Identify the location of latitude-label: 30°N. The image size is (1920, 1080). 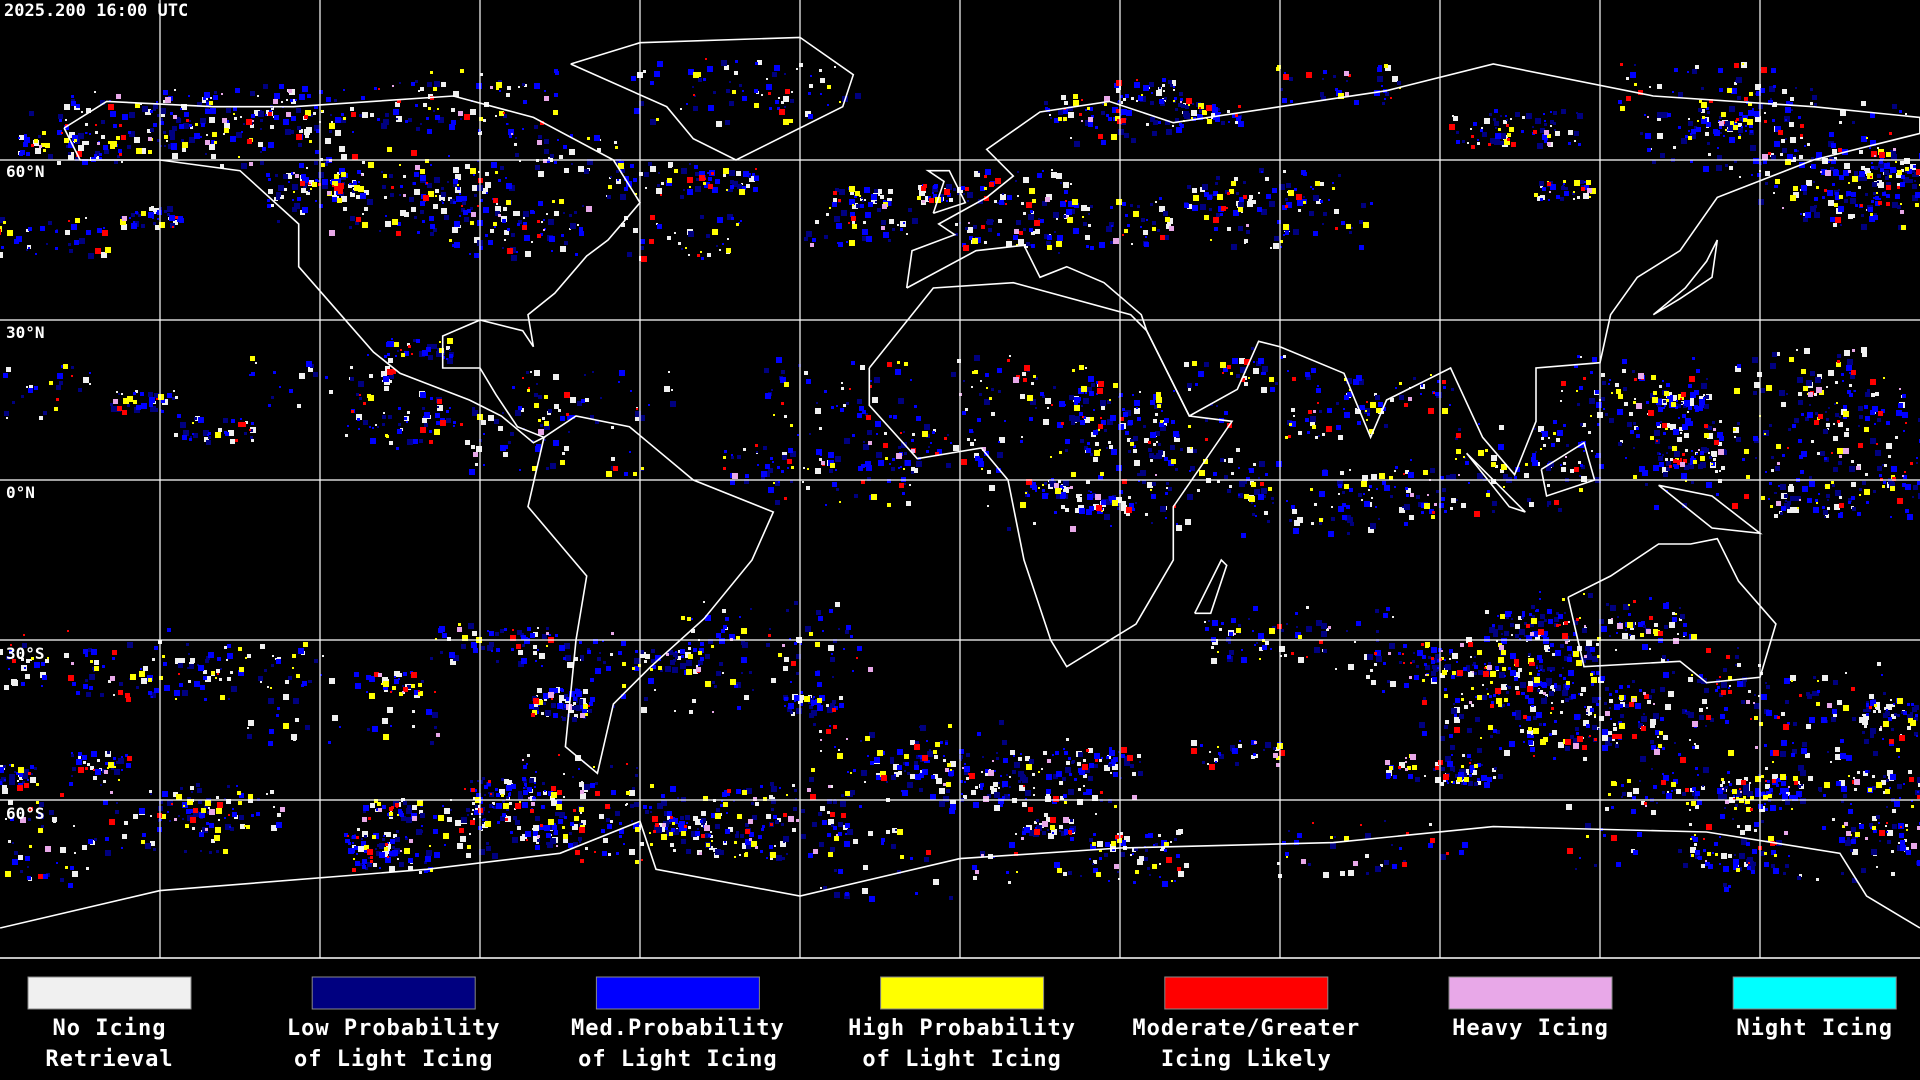
(25, 332).